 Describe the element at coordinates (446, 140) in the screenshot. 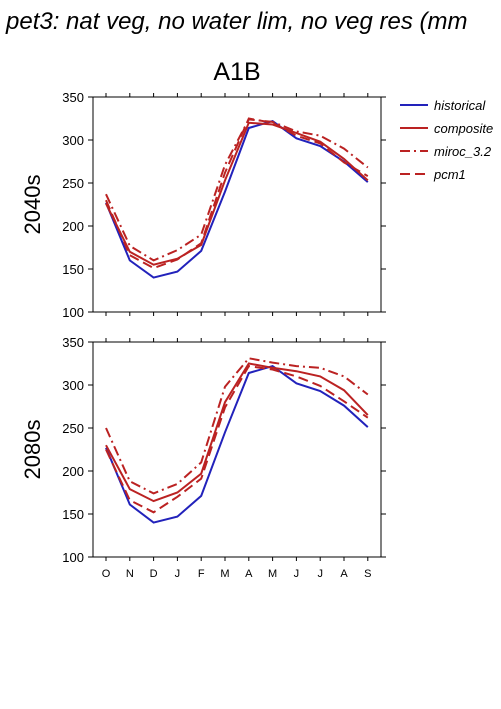

I see `chart-legend: historical composite miroc_3.2 pcm1` at that location.